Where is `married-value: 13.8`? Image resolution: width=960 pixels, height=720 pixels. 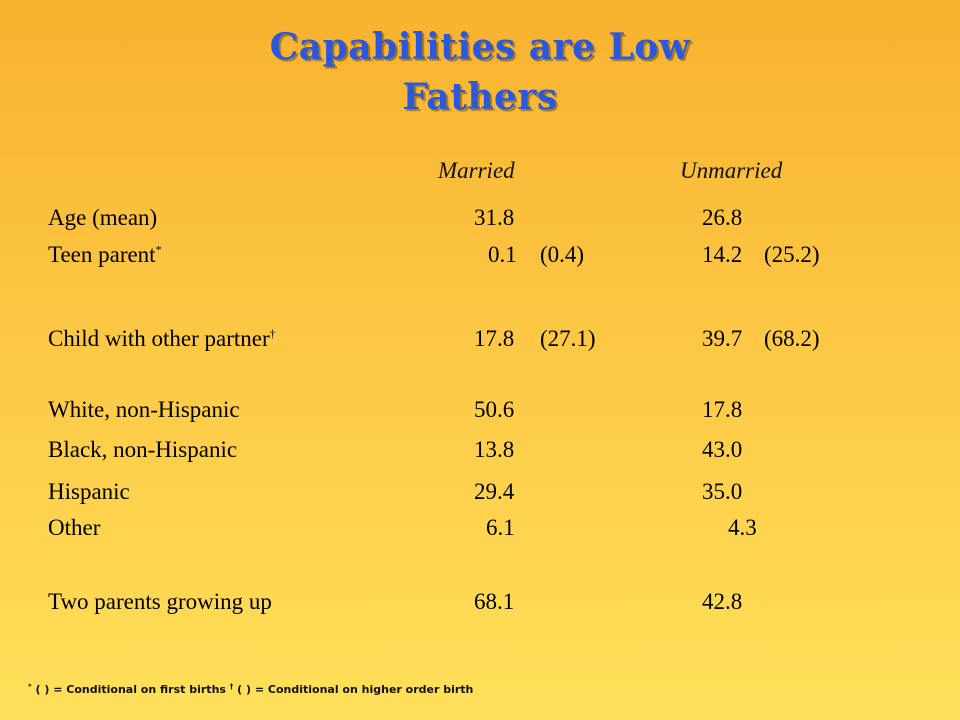
married-value: 13.8 is located at coordinates (494, 449).